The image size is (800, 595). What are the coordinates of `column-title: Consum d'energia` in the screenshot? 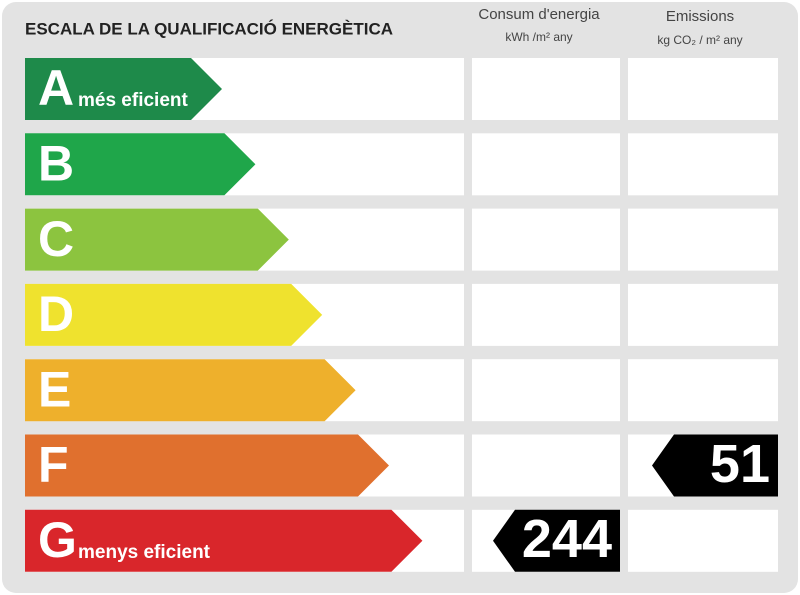 It's located at (539, 14).